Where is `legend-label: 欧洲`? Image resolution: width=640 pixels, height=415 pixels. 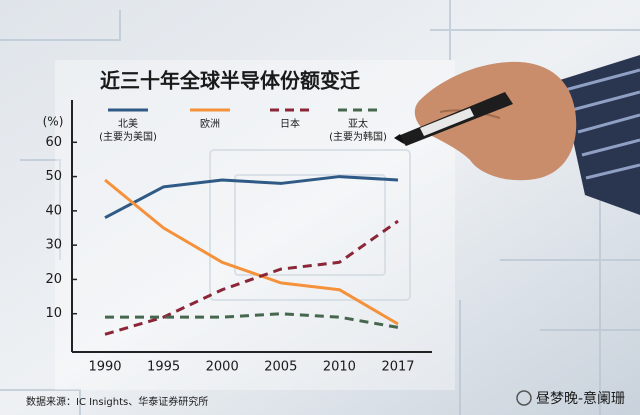
legend-label: 欧洲 is located at coordinates (210, 124).